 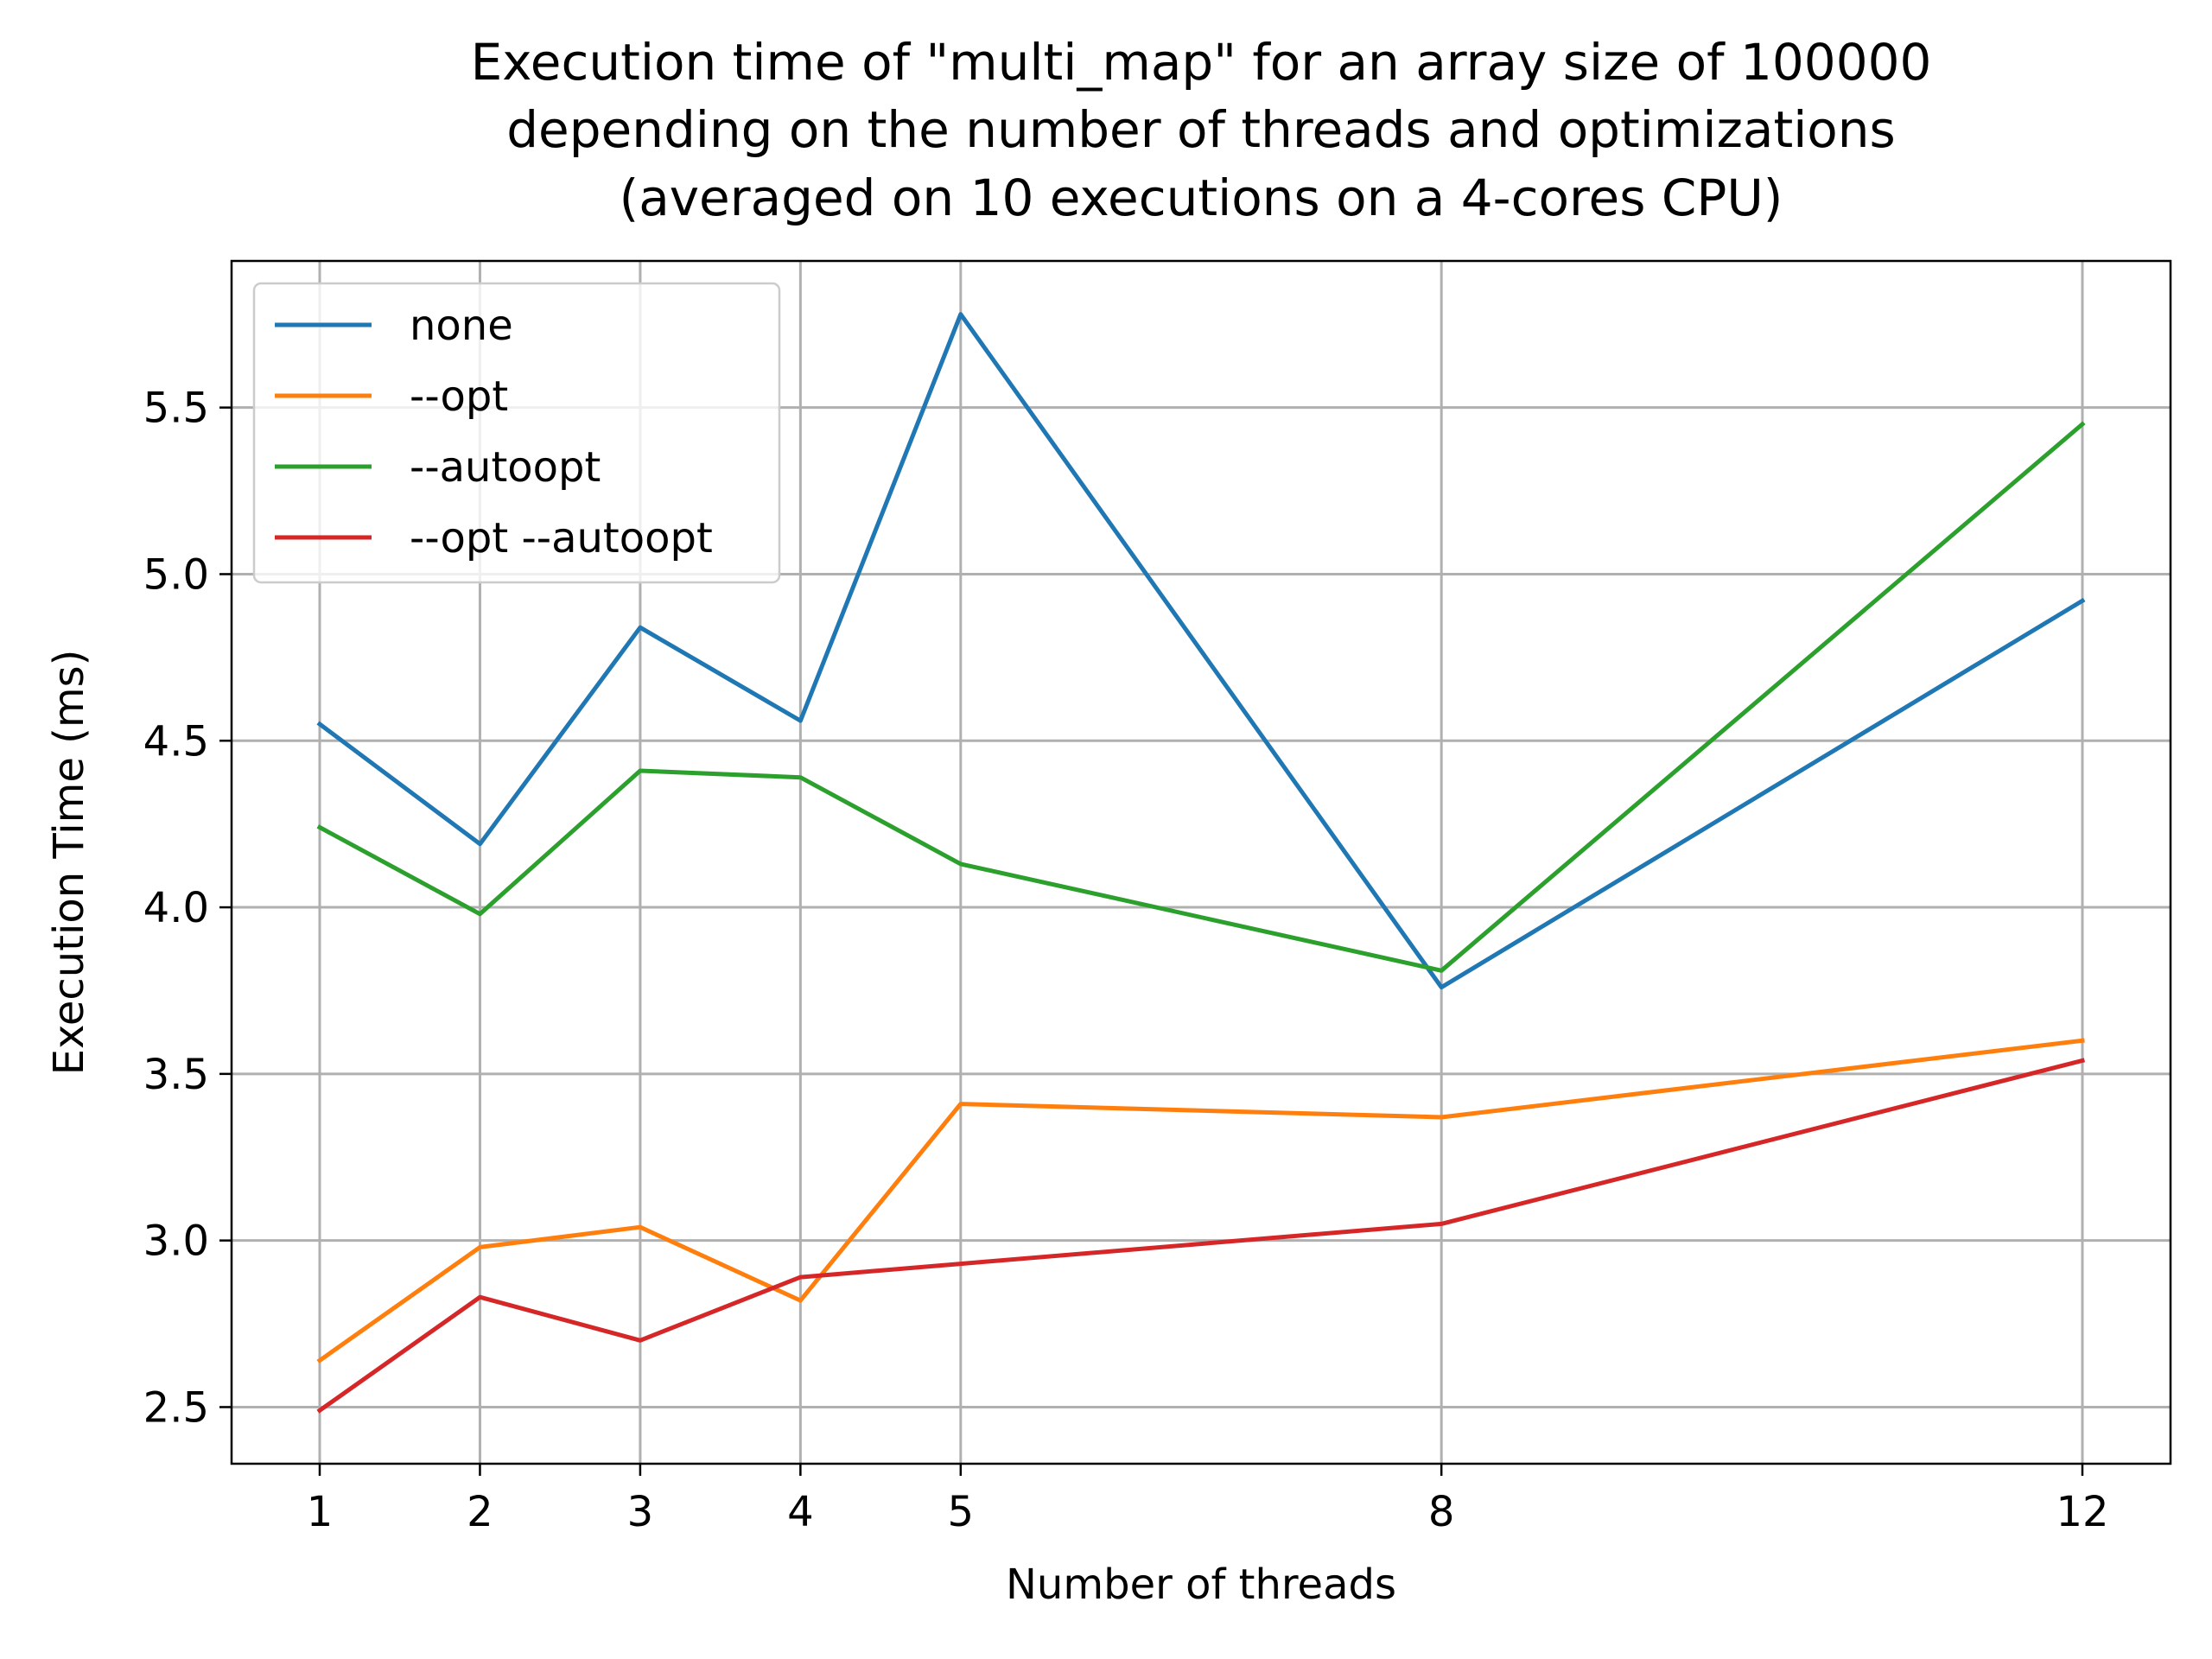 I want to click on y-tick-label: 3.0, so click(x=176, y=1241).